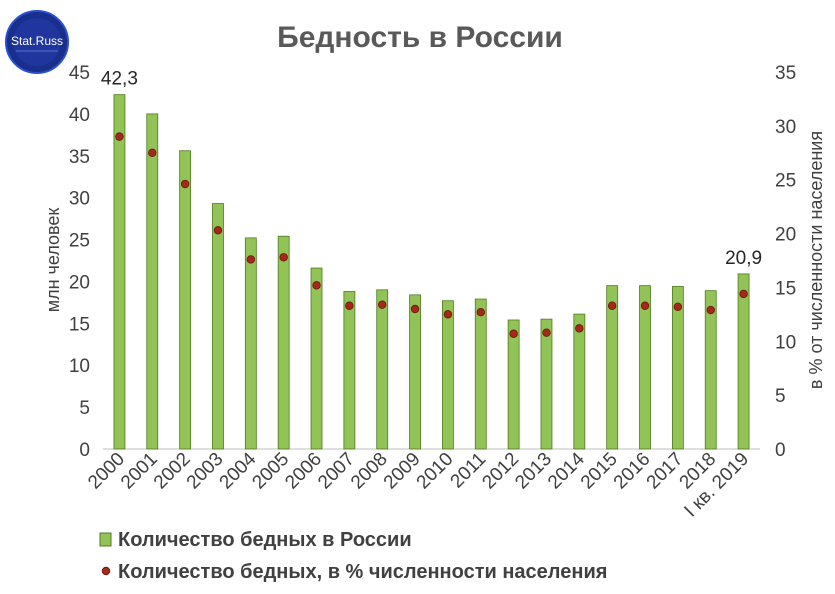 This screenshot has width=835, height=594. I want to click on stat-russ-logo: Stat.Russ, so click(37, 42).